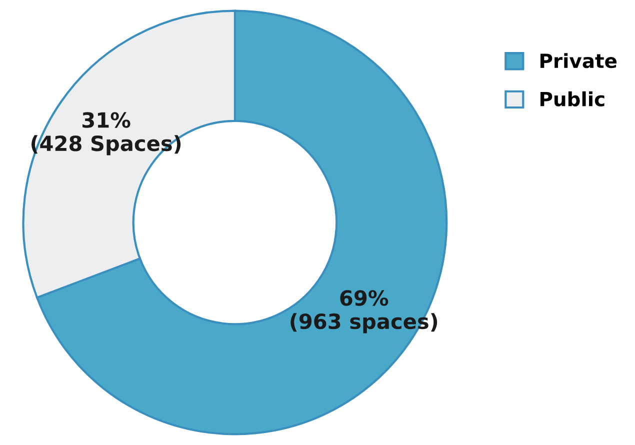  Describe the element at coordinates (578, 60) in the screenshot. I see `legend-label: Private` at that location.